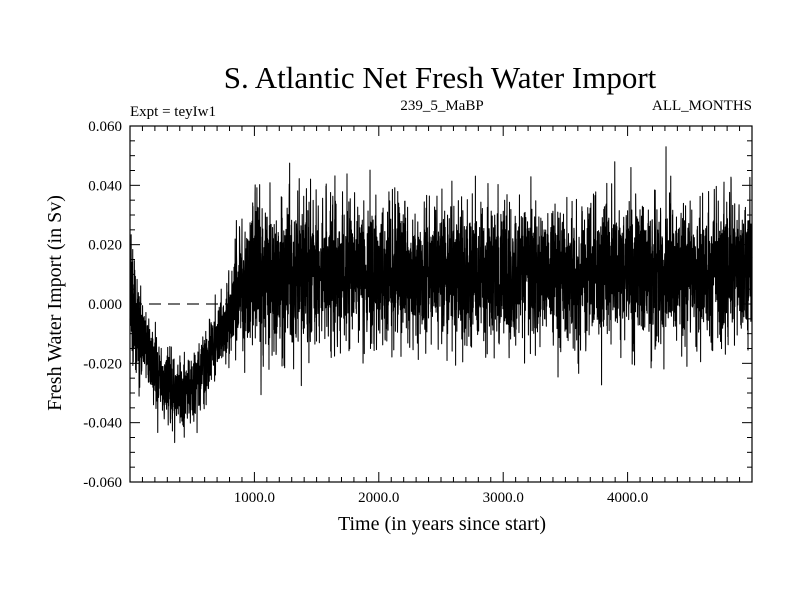 This screenshot has width=800, height=600. Describe the element at coordinates (627, 498) in the screenshot. I see `x-tick-label: 4000.0` at that location.